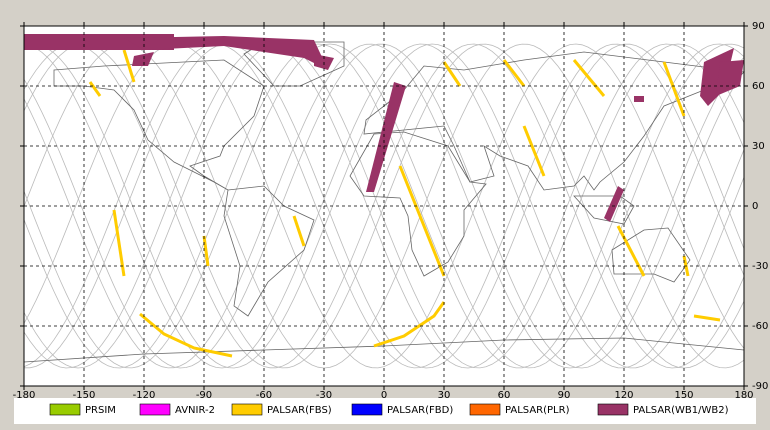 This screenshot has width=770, height=430. I want to click on x-tick-label: -30, so click(324, 395).